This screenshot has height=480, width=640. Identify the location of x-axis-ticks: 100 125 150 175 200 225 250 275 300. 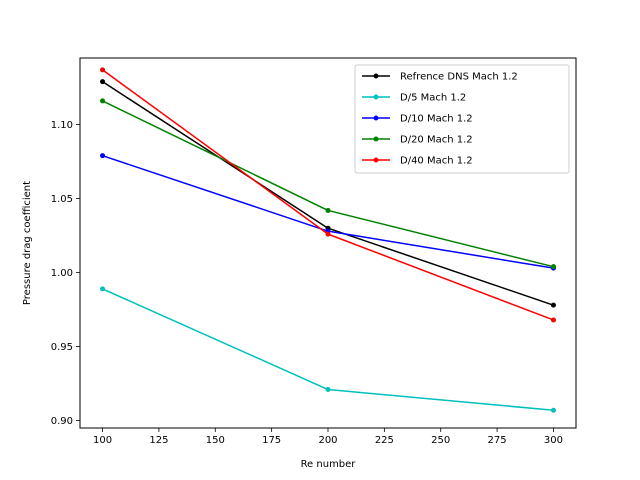
(328, 437).